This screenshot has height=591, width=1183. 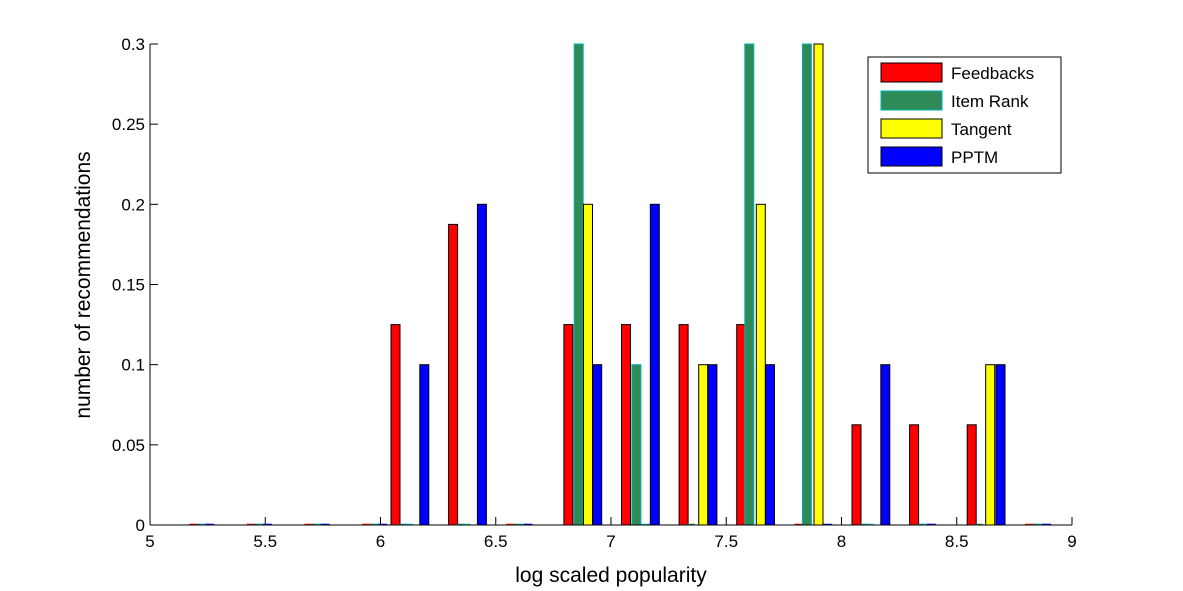 I want to click on y-tick-label: 0.05, so click(x=128, y=445).